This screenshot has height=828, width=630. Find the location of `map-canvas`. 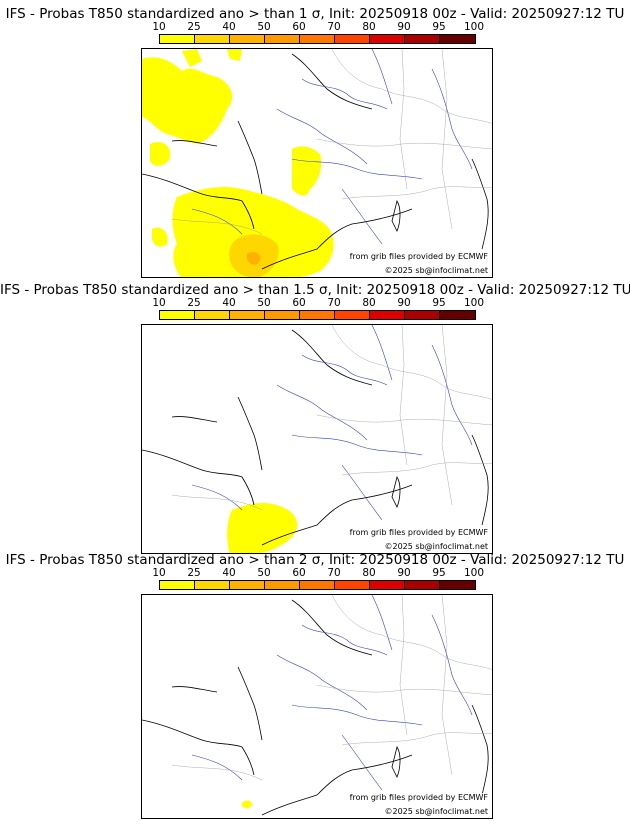

map-canvas is located at coordinates (317, 705).